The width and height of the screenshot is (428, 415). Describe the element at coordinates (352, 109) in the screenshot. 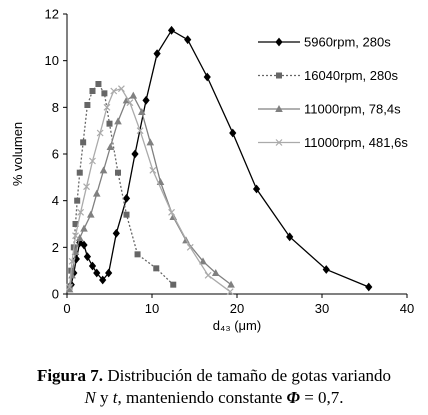

I see `legend-label: 11000rpm, 78,4s` at that location.